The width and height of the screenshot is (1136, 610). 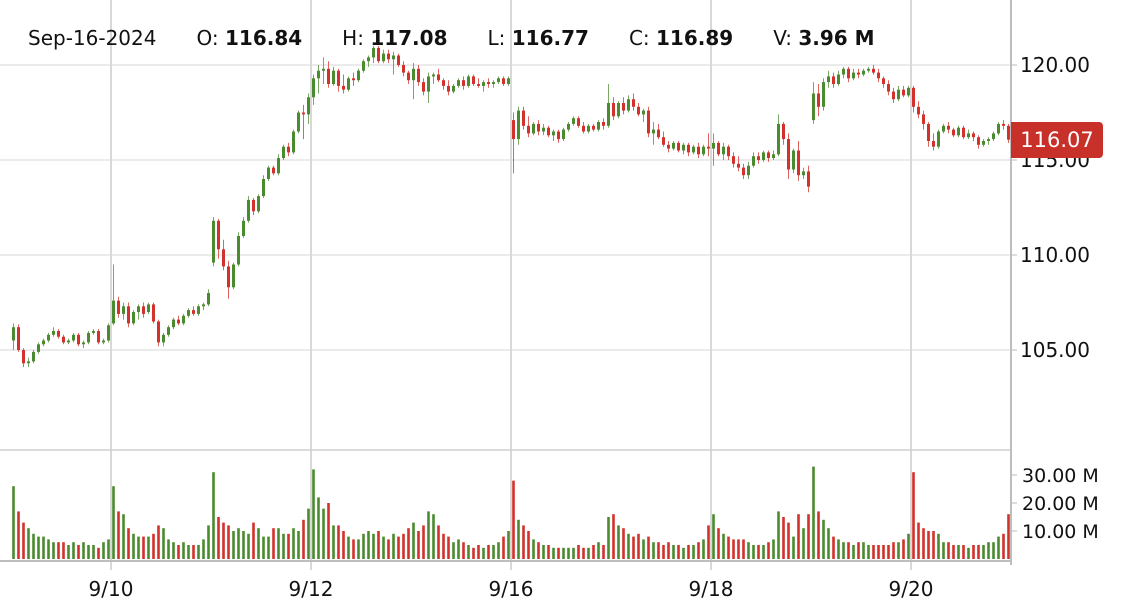 I want to click on header-open: O: 116.84, so click(x=249, y=38).